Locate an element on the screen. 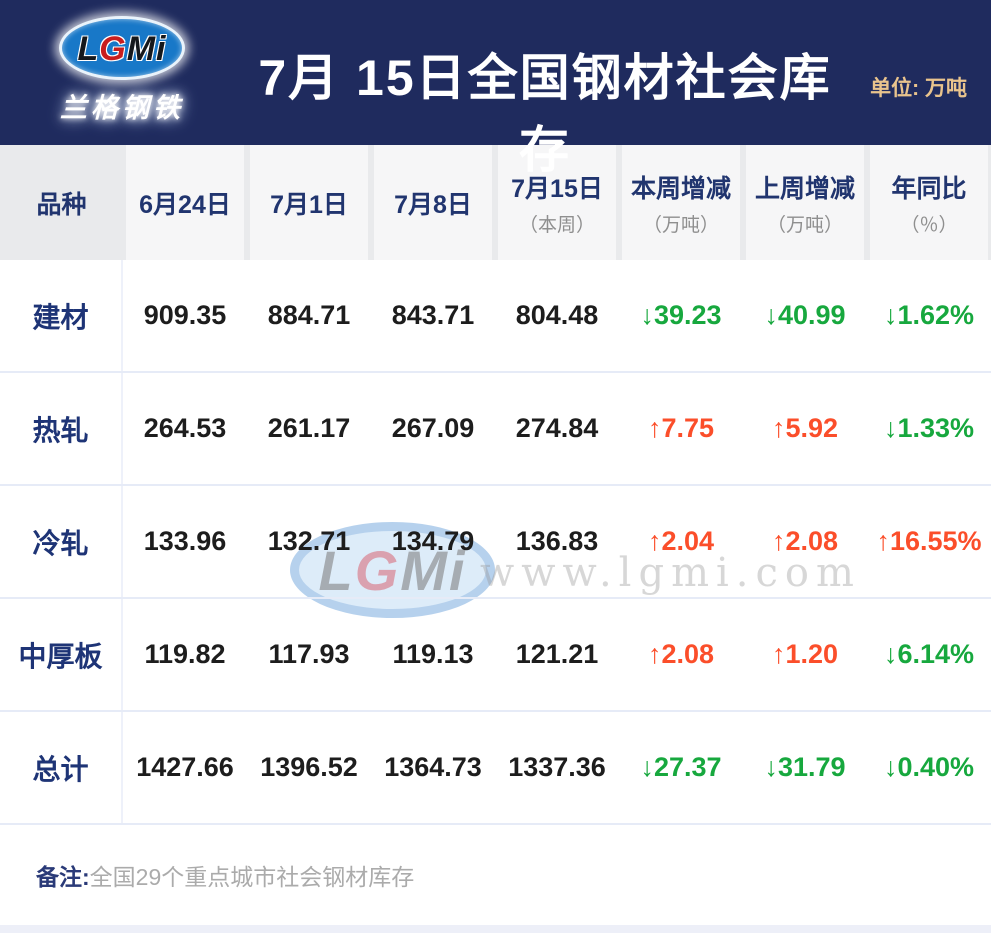  column-header-label: 7月15日 is located at coordinates (557, 188).